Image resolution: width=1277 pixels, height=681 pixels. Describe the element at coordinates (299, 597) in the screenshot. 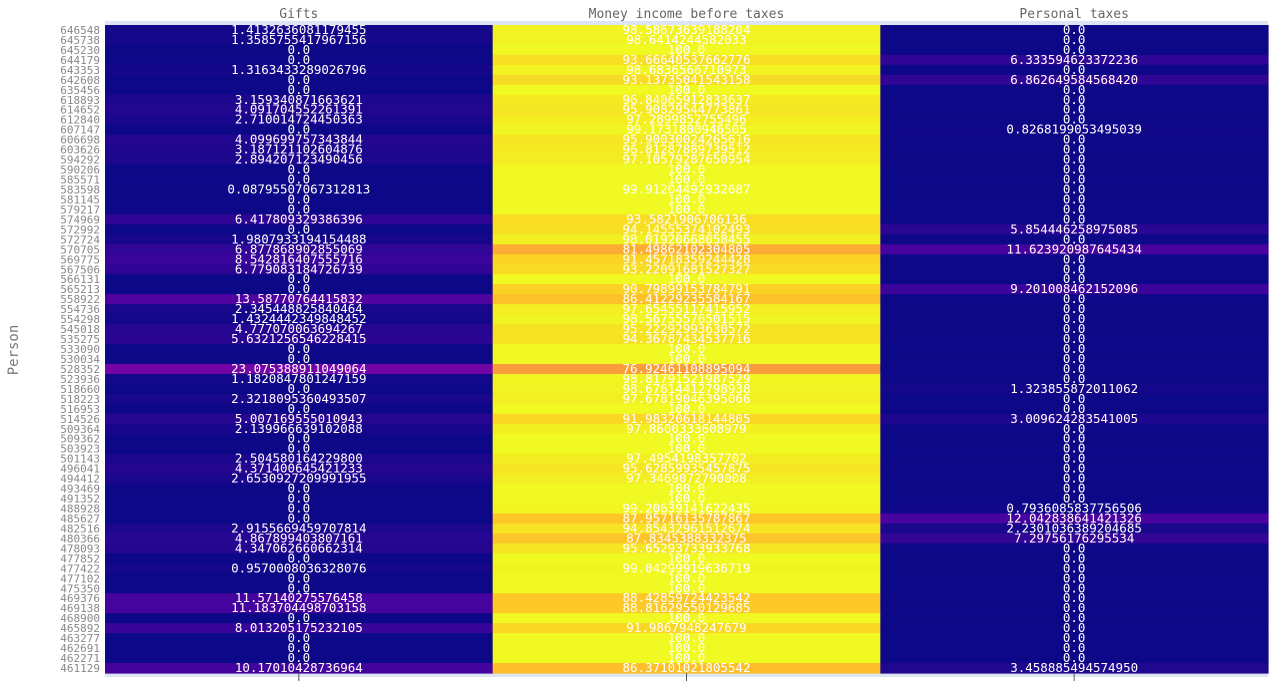

I see `cell-value-label: 11.57140275576458` at that location.